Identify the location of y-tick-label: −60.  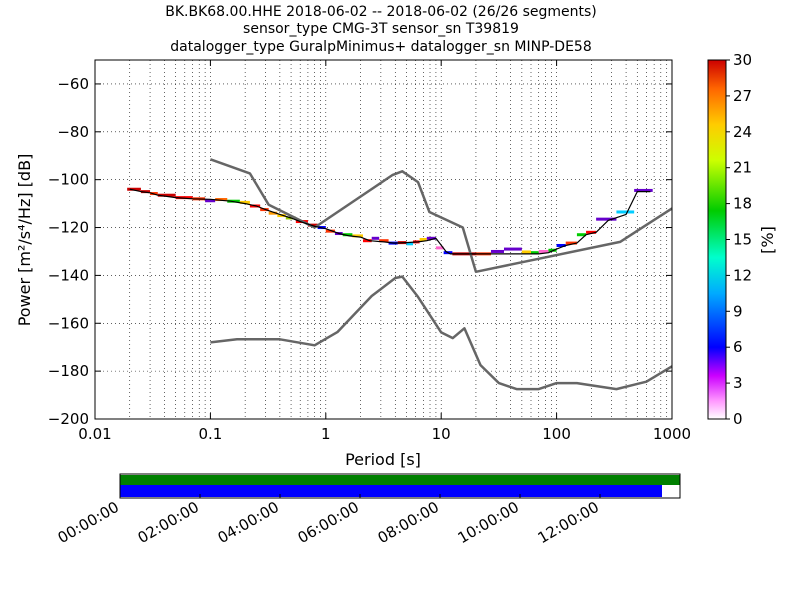
(73, 84).